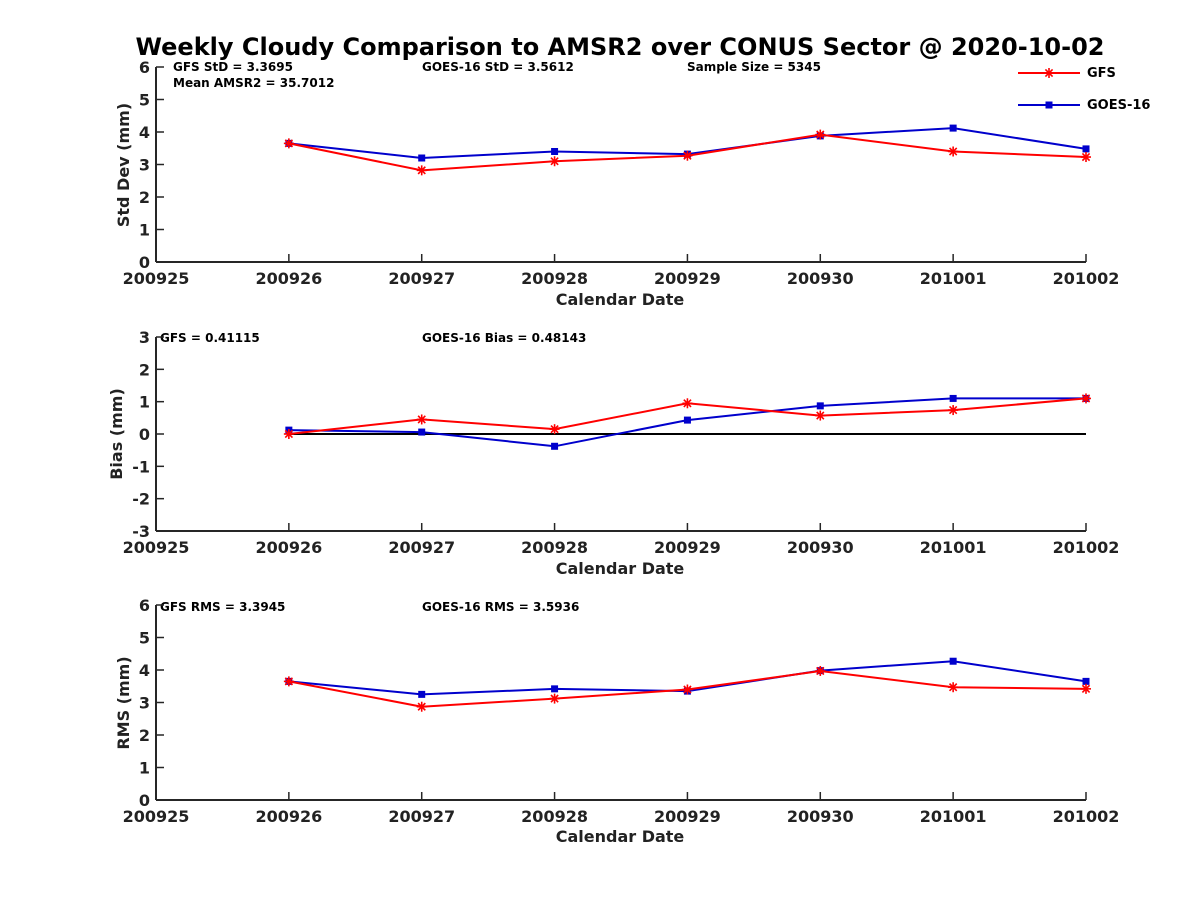 This screenshot has height=900, width=1200. Describe the element at coordinates (116, 434) in the screenshot. I see `panel-bias-ylabel: Bias (mm)` at that location.